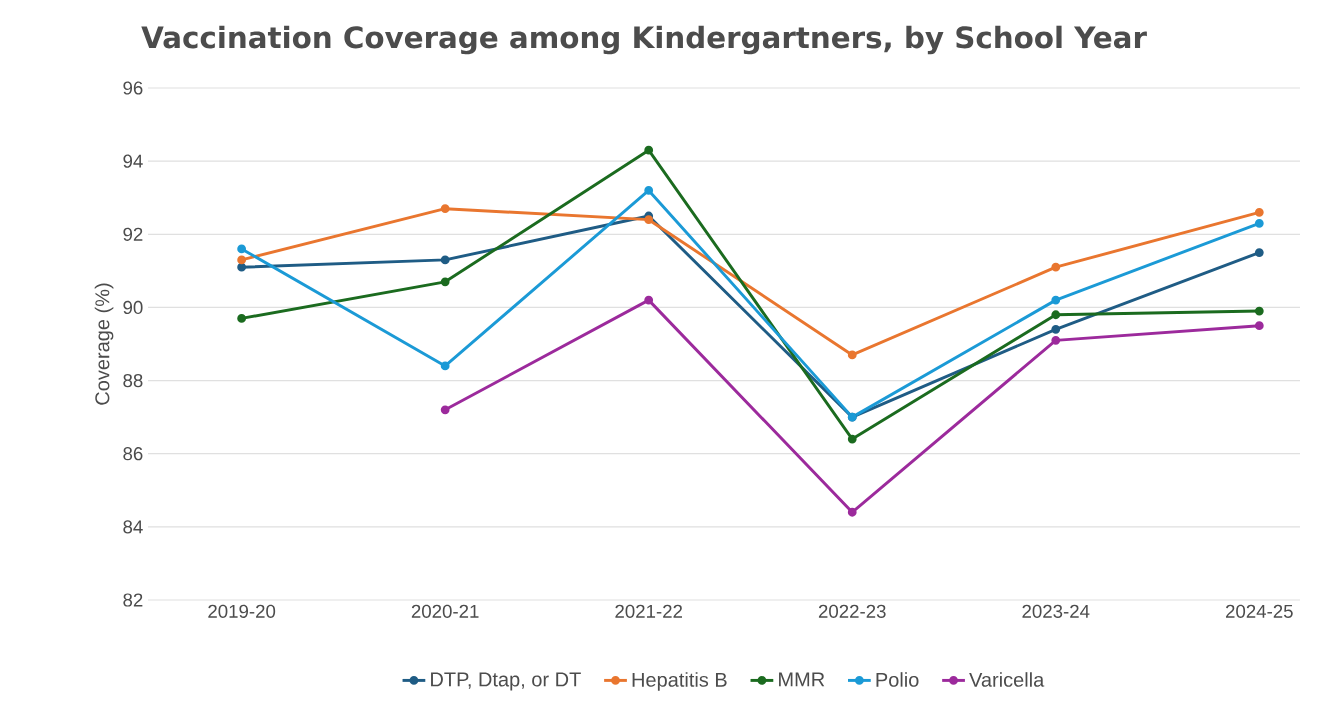 Image resolution: width=1318 pixels, height=704 pixels. What do you see at coordinates (649, 611) in the screenshot?
I see `x-tick-label: 2021-22` at bounding box center [649, 611].